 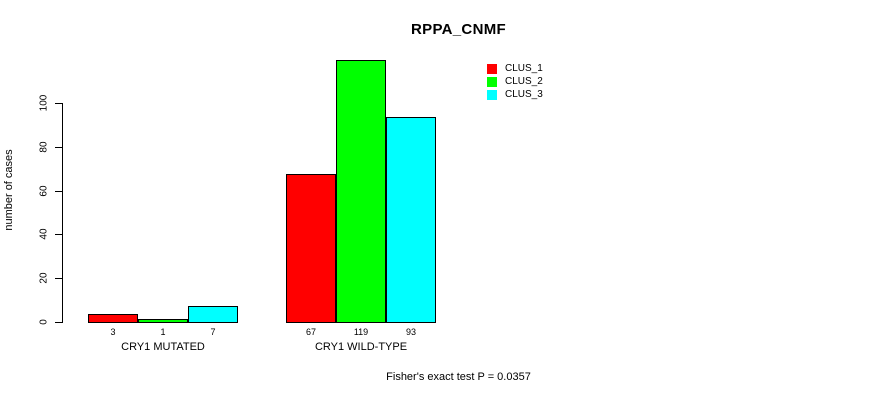 What do you see at coordinates (524, 94) in the screenshot?
I see `legend-label: CLUS_3` at bounding box center [524, 94].